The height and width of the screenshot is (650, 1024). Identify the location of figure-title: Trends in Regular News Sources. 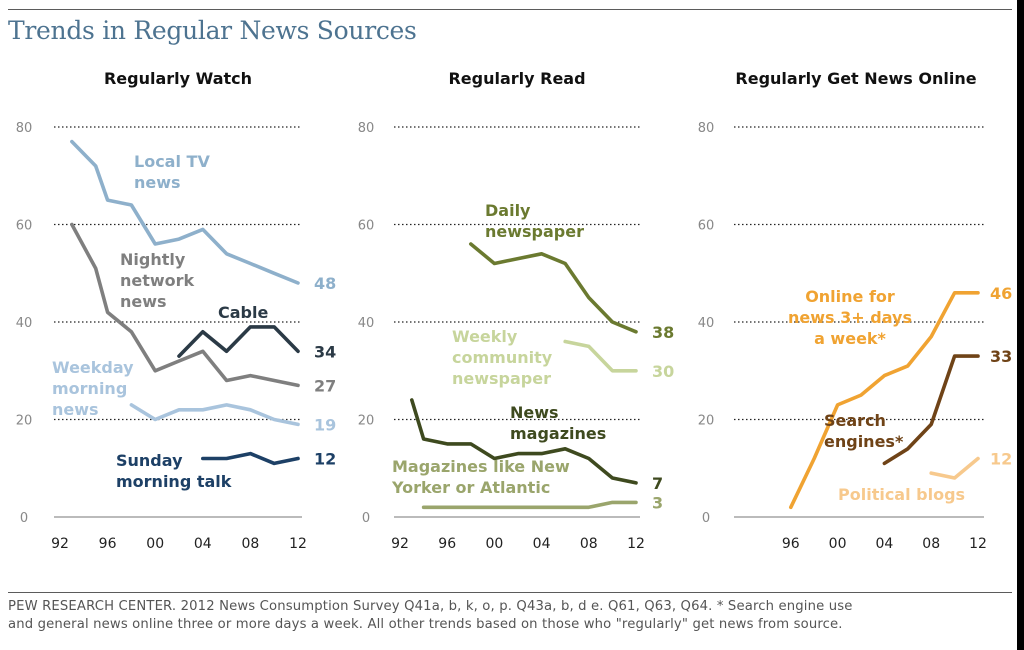
(212, 30).